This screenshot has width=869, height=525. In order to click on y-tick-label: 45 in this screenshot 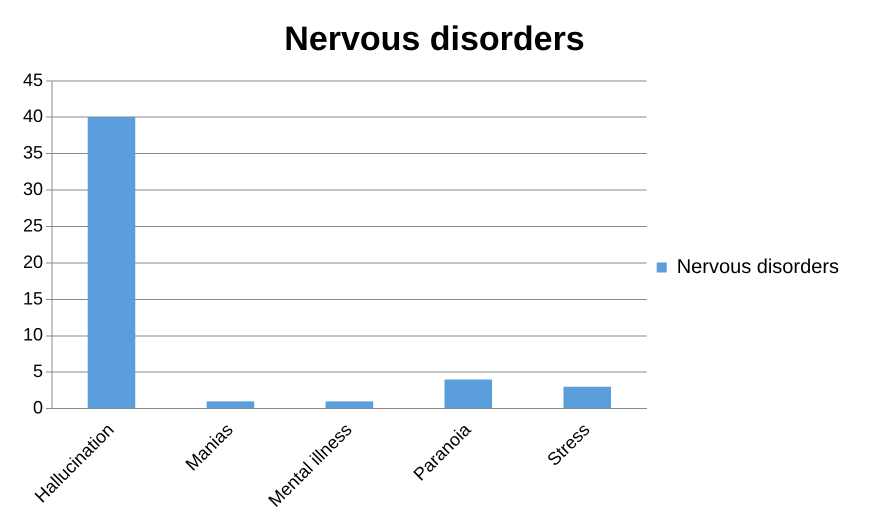, I will do `click(33, 80)`.